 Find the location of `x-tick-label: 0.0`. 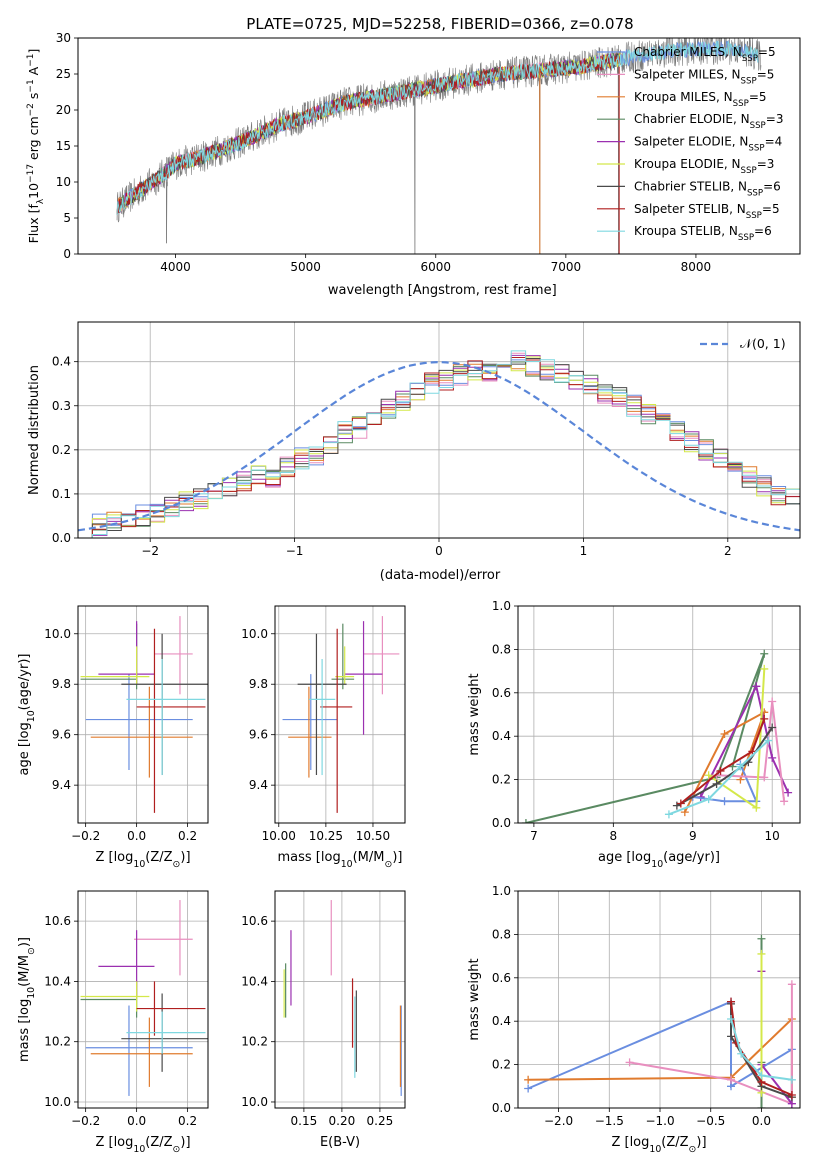

x-tick-label: 0.0 is located at coordinates (136, 1121).